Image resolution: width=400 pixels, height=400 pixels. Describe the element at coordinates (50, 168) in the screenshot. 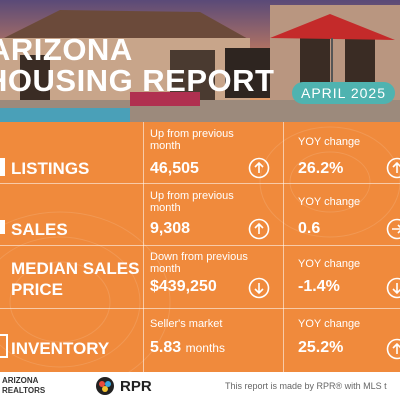

I see `row-label: LISTINGS` at that location.